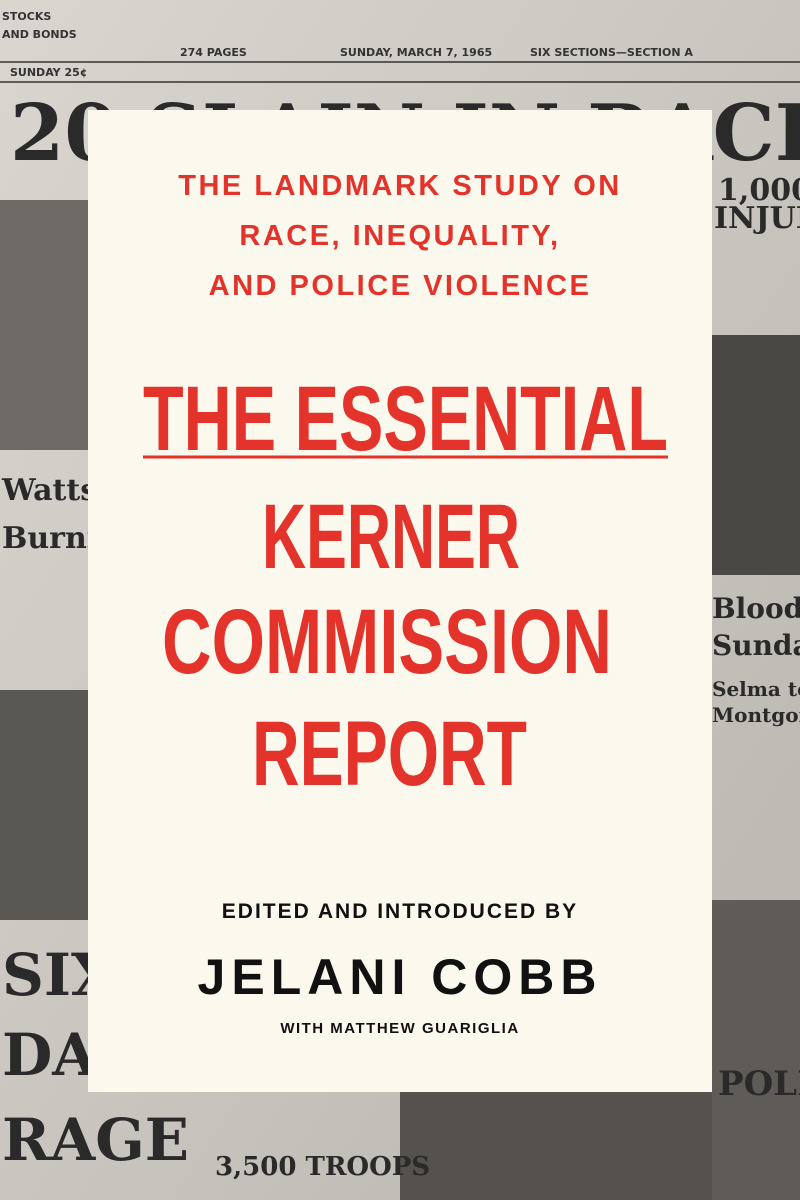 Image resolution: width=800 pixels, height=1200 pixels. I want to click on author: JELANI COBB, so click(400, 977).